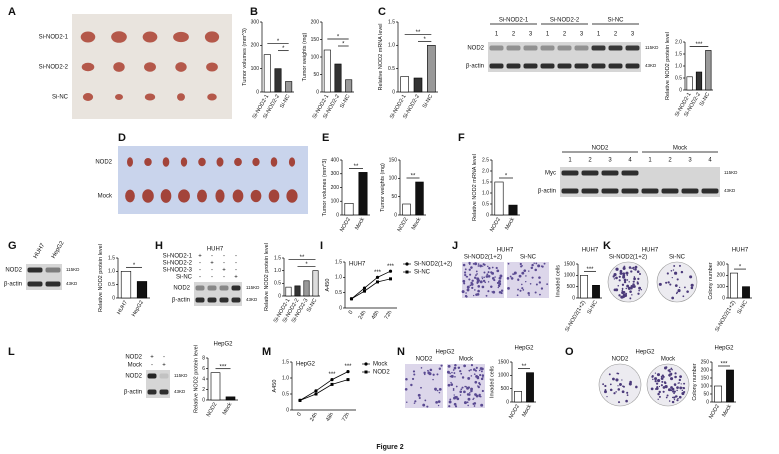 The image size is (779, 454). What do you see at coordinates (203, 369) in the screenshot?
I see `y-tick-label: 6` at bounding box center [203, 369].